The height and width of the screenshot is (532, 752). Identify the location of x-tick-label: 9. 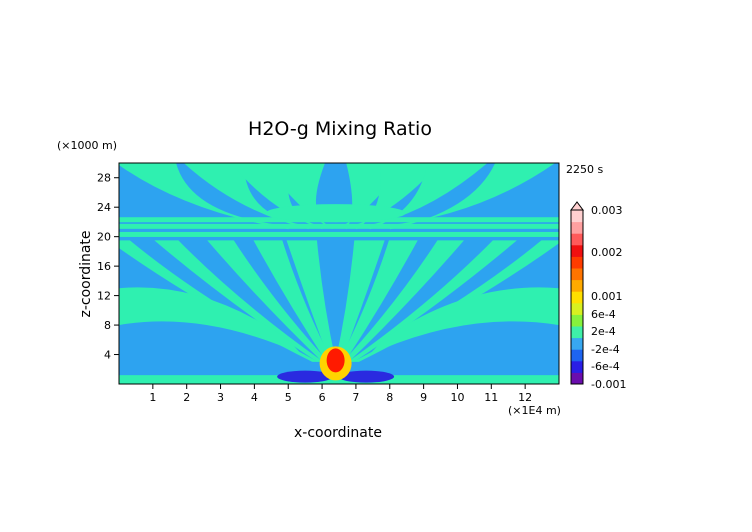
(423, 397).